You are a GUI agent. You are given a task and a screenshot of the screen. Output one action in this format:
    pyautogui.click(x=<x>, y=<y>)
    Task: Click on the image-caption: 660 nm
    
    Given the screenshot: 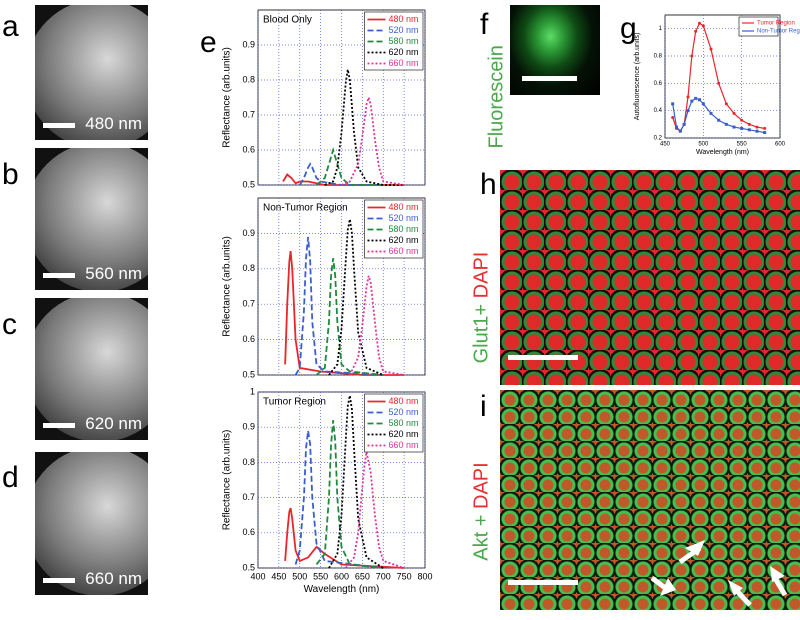 What is the action you would take?
    pyautogui.click(x=113, y=578)
    